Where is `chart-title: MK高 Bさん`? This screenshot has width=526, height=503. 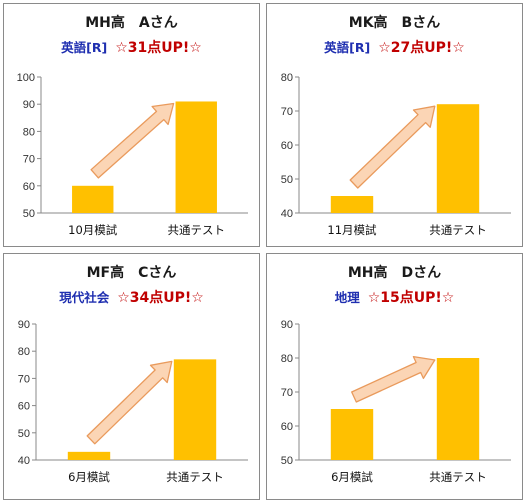 chart-title: MK高 Bさん is located at coordinates (394, 23).